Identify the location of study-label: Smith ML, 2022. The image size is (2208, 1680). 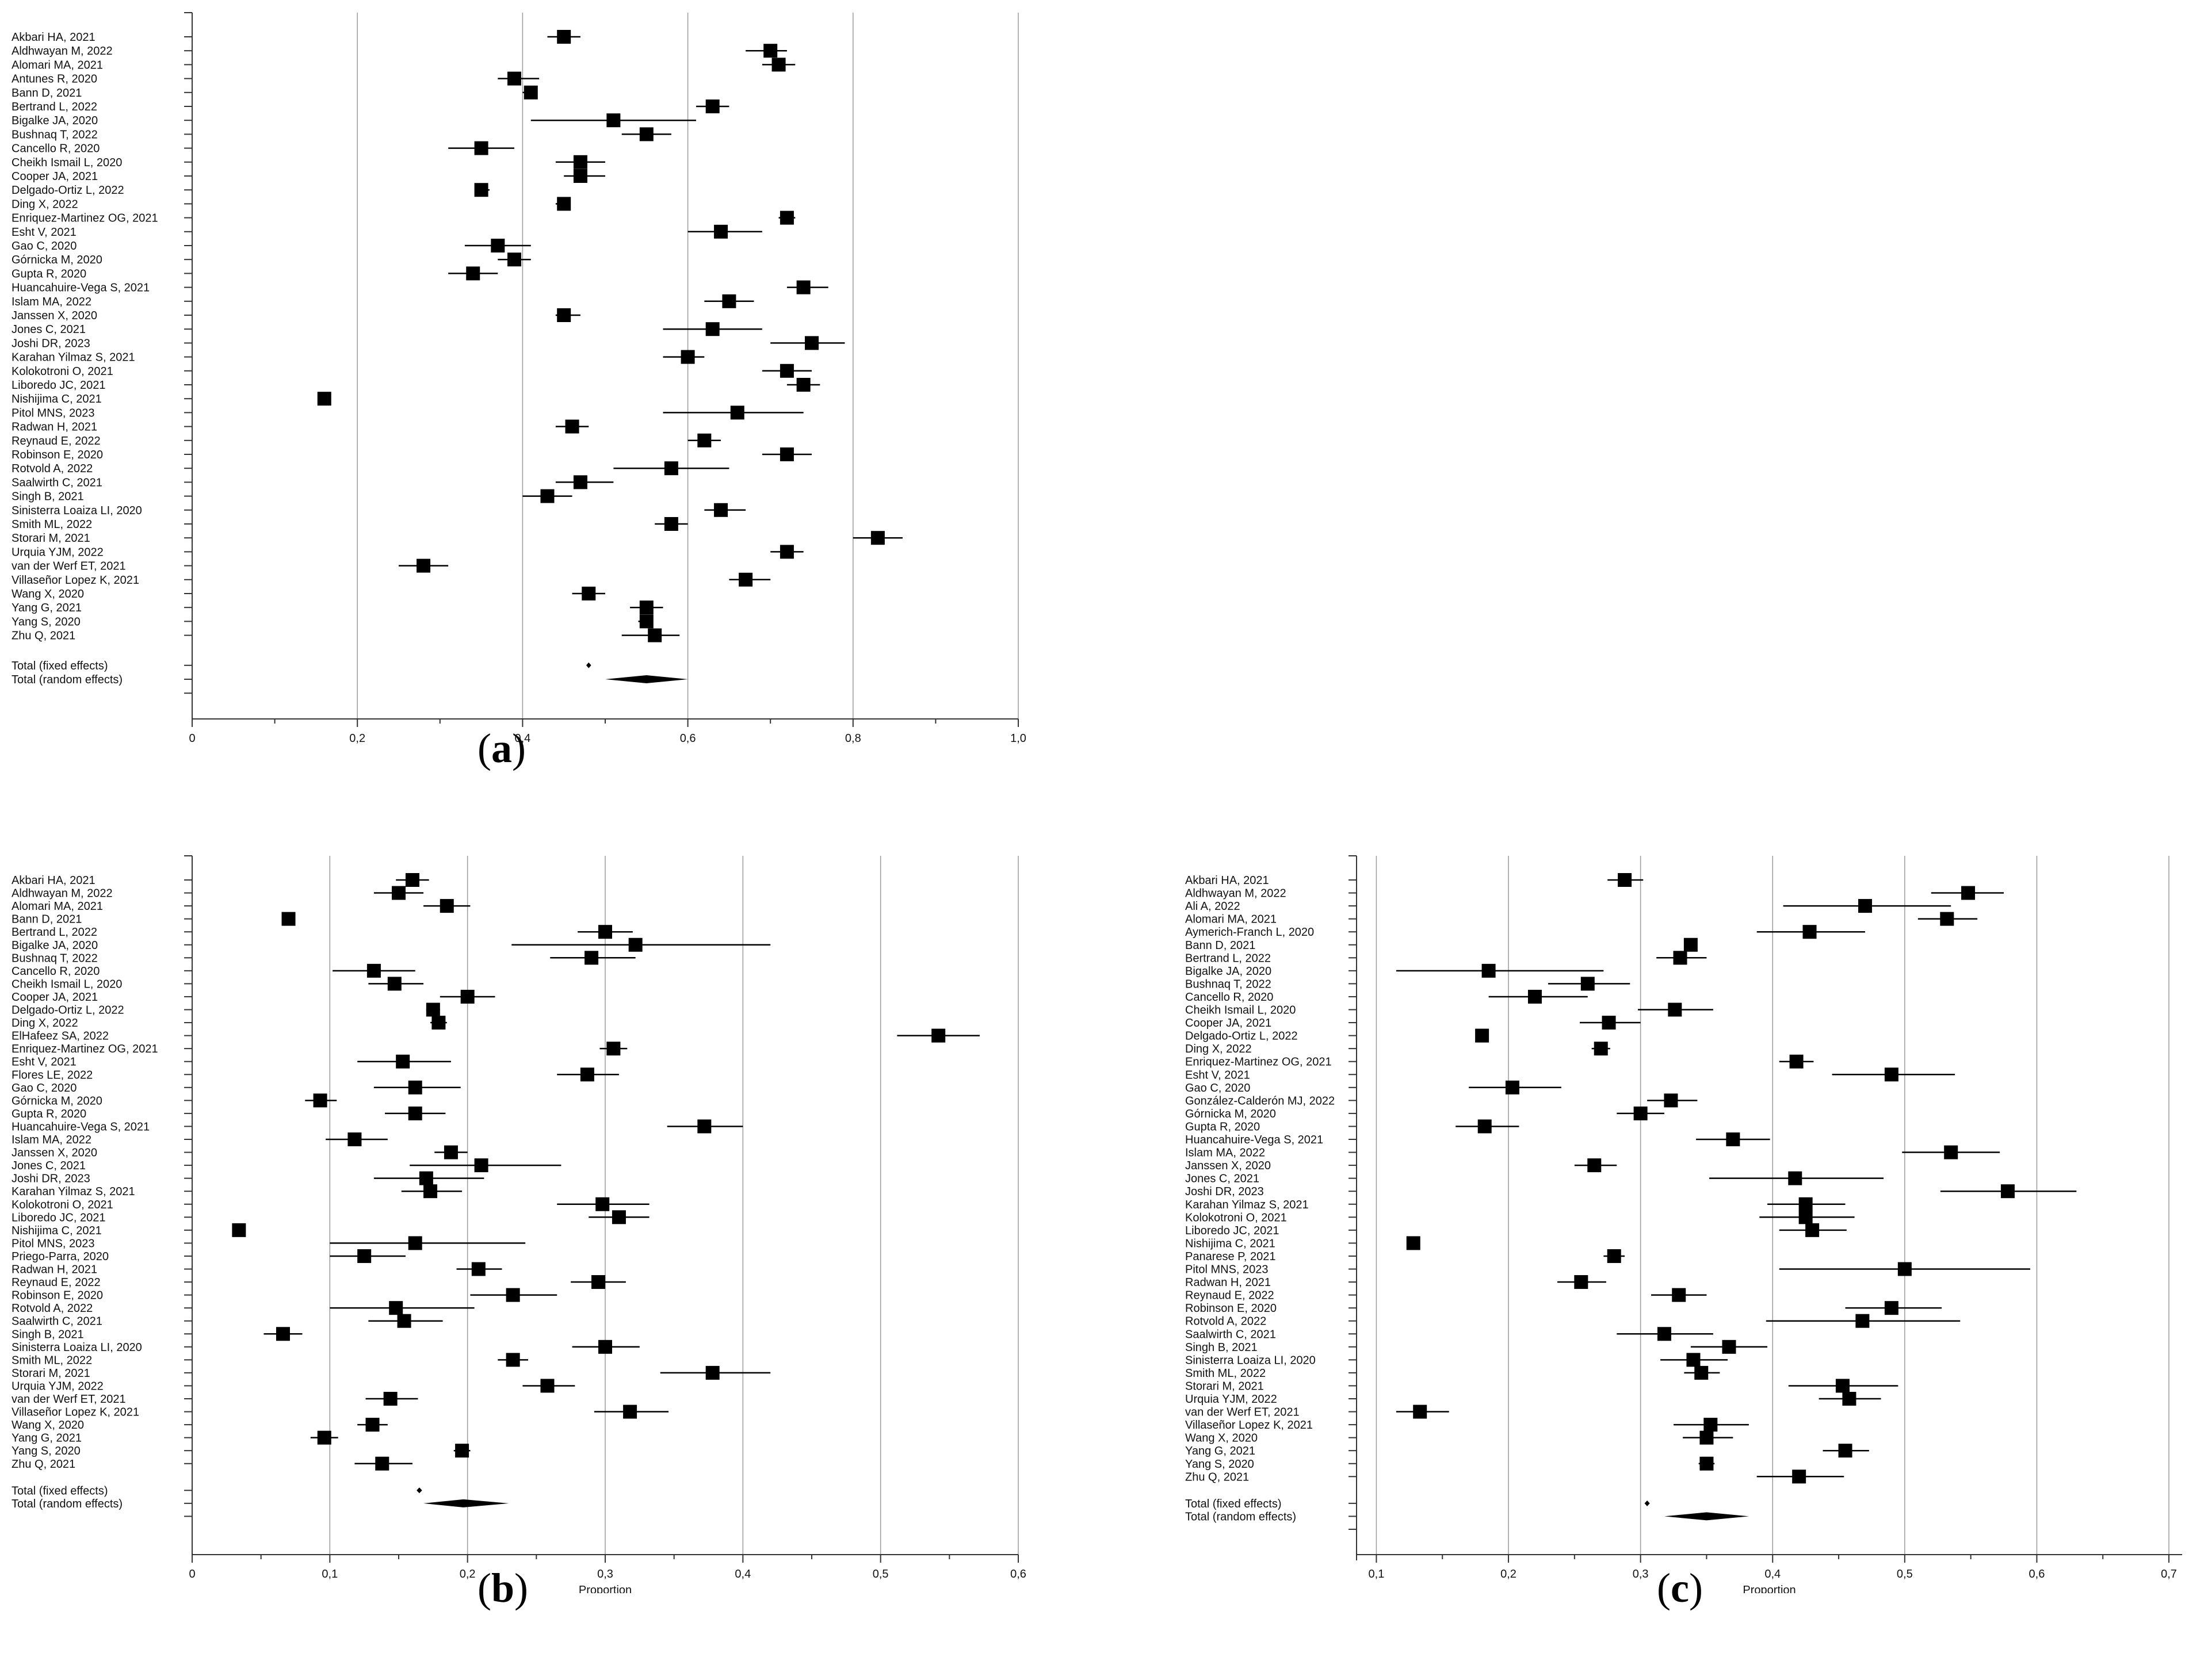
(52, 524).